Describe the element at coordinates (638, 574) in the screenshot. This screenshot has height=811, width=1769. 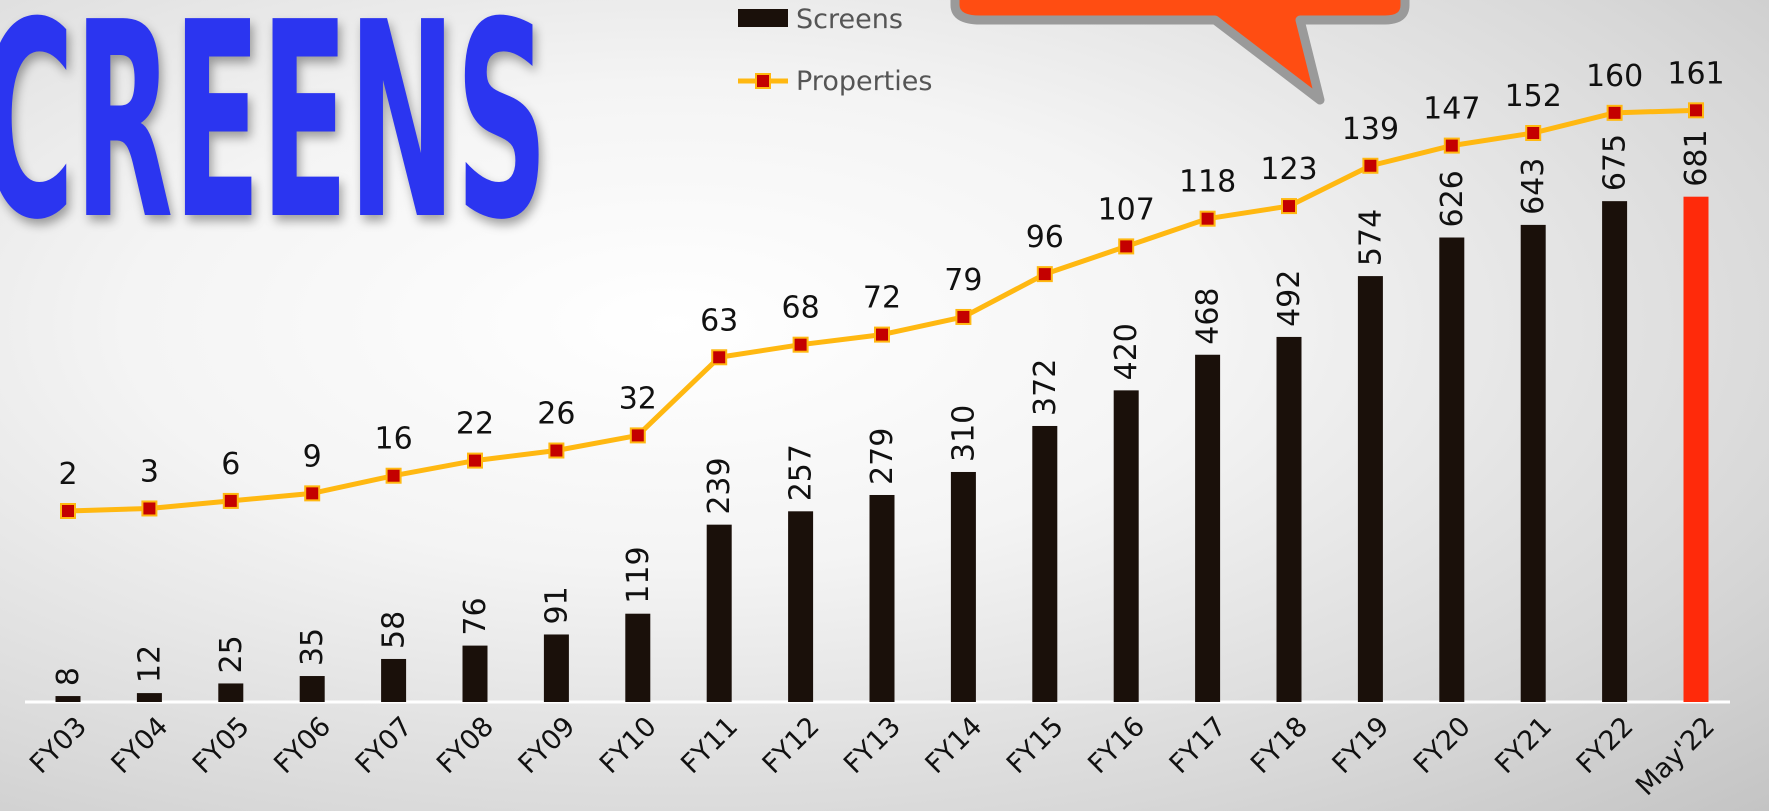
I see `bar-label-FY10: 119` at that location.